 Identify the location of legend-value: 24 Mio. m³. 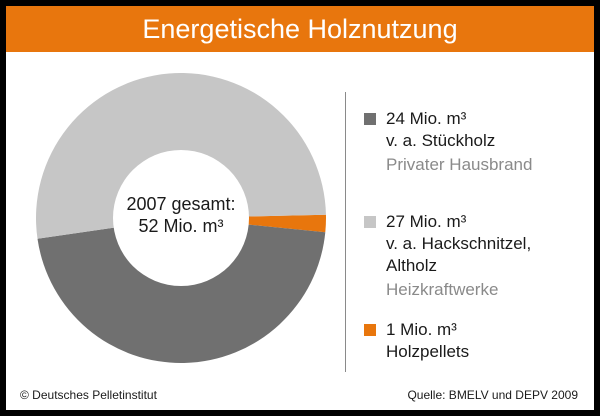
(426, 118).